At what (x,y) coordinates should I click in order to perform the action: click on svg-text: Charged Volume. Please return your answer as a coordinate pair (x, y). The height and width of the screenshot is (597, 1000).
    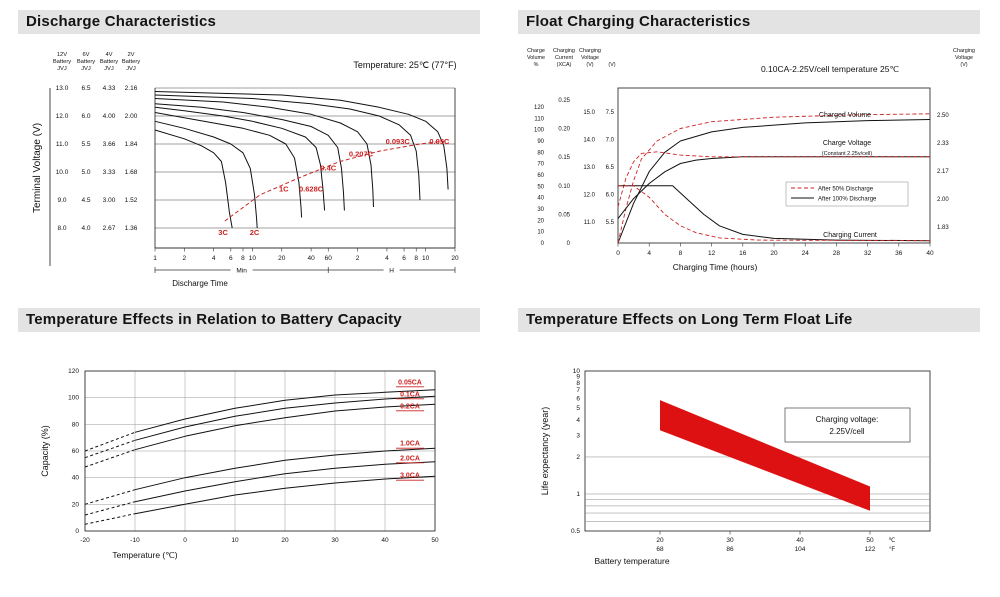
    Looking at the image, I should click on (845, 115).